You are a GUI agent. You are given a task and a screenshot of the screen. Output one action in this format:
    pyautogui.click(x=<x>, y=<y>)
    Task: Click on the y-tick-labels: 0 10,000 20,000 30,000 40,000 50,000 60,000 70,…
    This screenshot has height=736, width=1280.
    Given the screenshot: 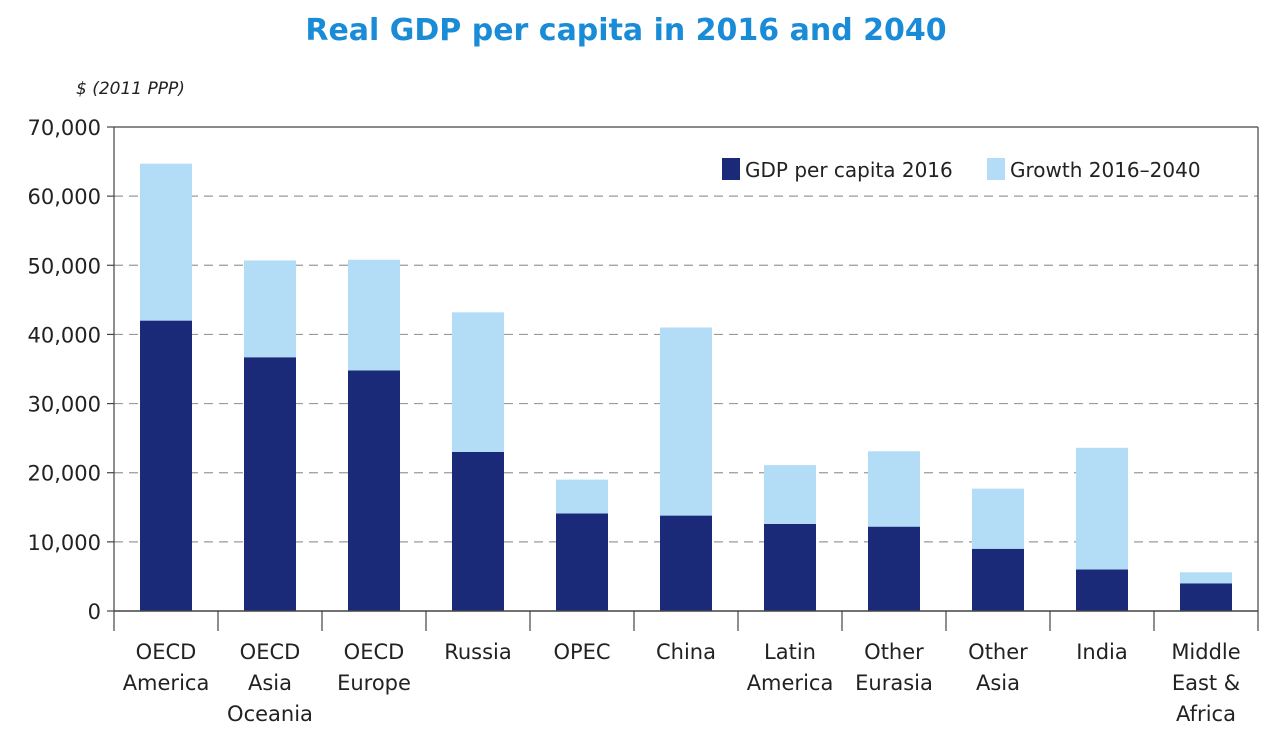 What is the action you would take?
    pyautogui.click(x=64, y=370)
    